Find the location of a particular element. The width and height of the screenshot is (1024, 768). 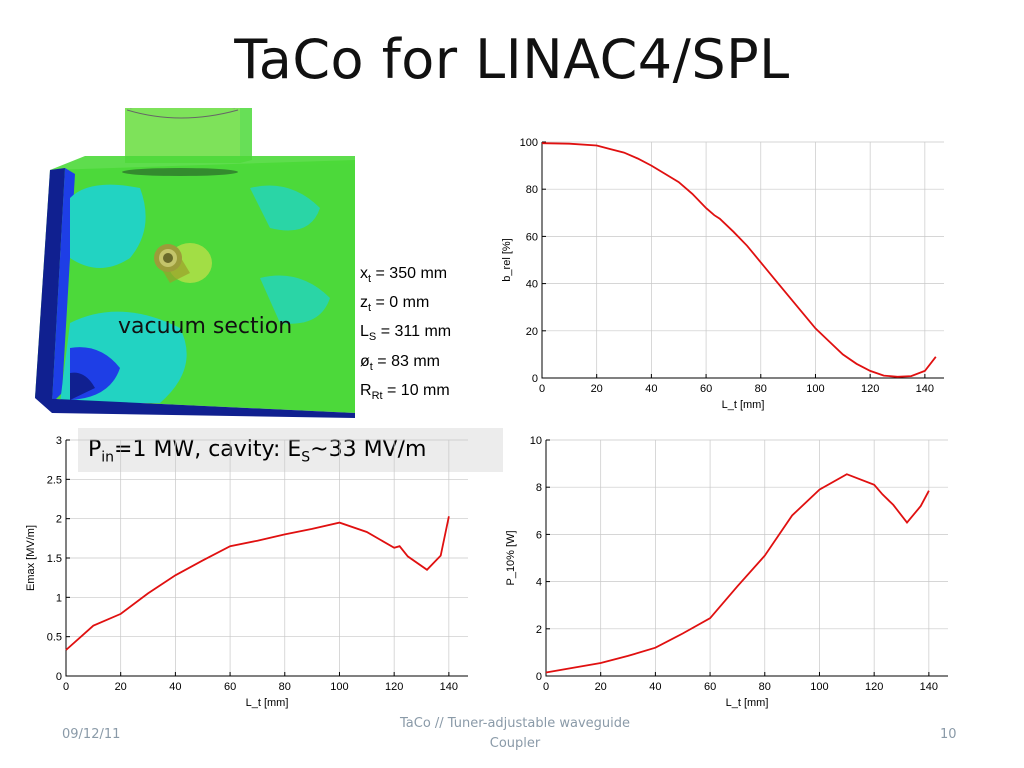

footer-date: 09/12/11 is located at coordinates (91, 734).